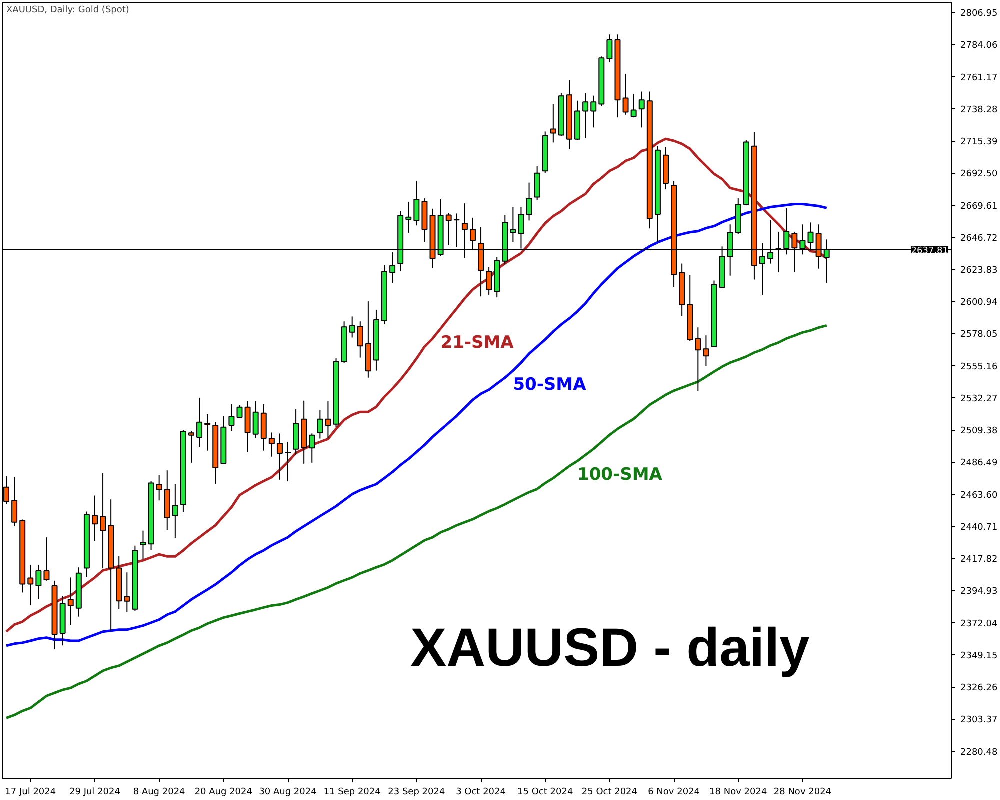  I want to click on y-tick-label: 2280.48, so click(979, 753).